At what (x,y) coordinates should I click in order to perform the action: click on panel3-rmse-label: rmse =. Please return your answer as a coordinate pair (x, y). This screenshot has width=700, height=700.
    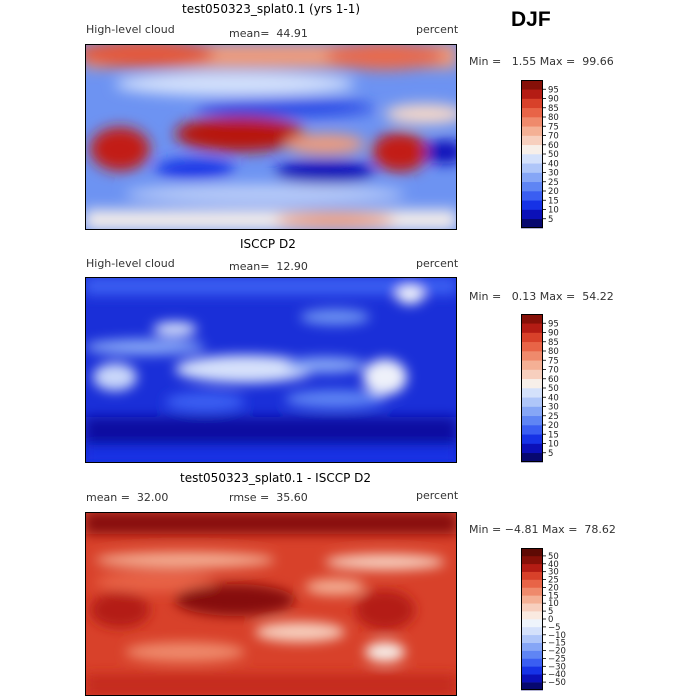
    Looking at the image, I should click on (249, 497).